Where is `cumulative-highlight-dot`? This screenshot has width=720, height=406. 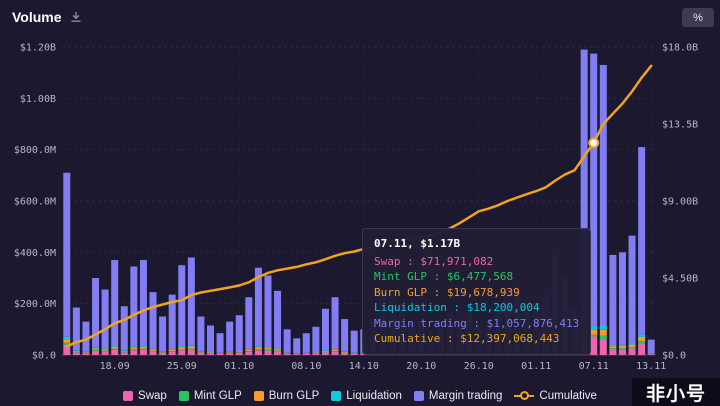
cumulative-highlight-dot is located at coordinates (594, 143).